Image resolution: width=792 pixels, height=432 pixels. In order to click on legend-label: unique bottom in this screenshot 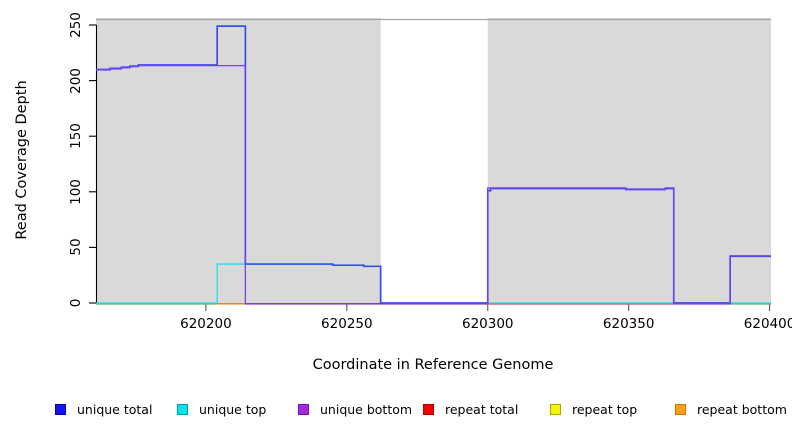, I will do `click(366, 409)`.